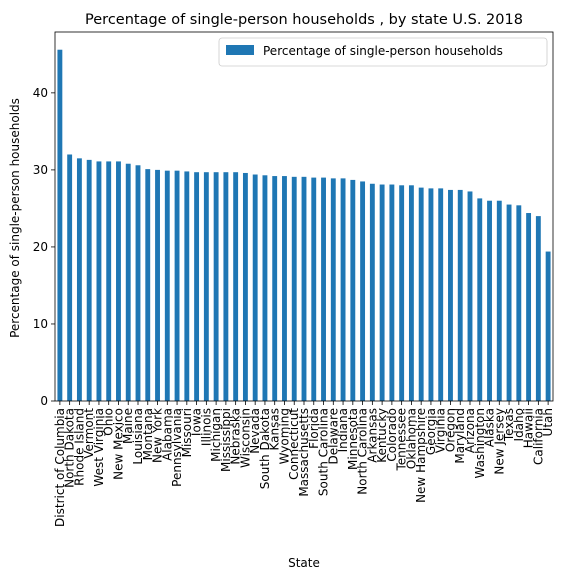  I want to click on x-tick-label: Iowa, so click(197, 422).